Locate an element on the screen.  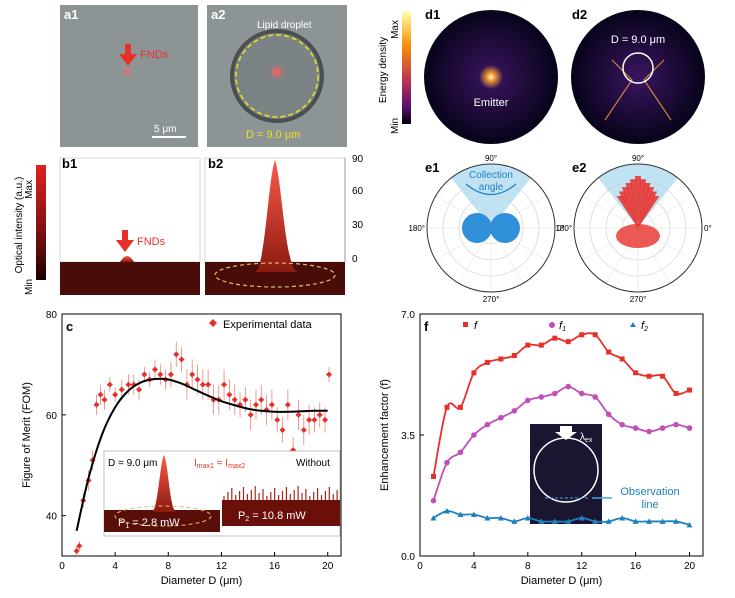
a1-fnds-label: FNDs is located at coordinates (154, 55).